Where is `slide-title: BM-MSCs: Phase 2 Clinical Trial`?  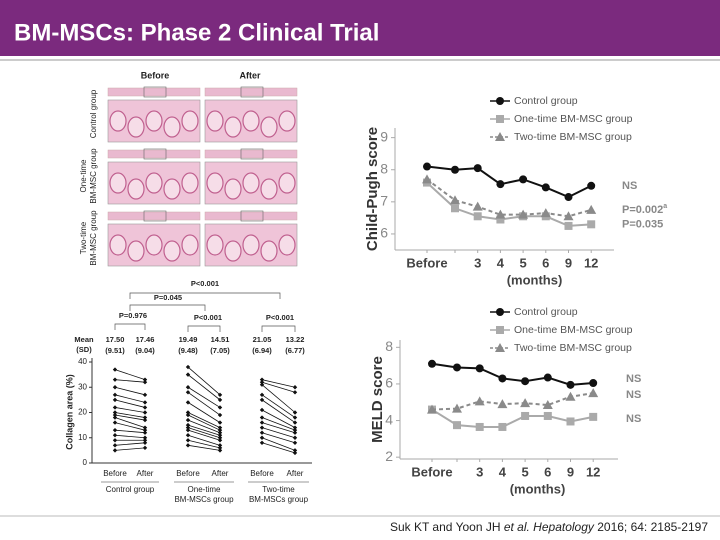
slide-title: BM-MSCs: Phase 2 Clinical Trial is located at coordinates (196, 32).